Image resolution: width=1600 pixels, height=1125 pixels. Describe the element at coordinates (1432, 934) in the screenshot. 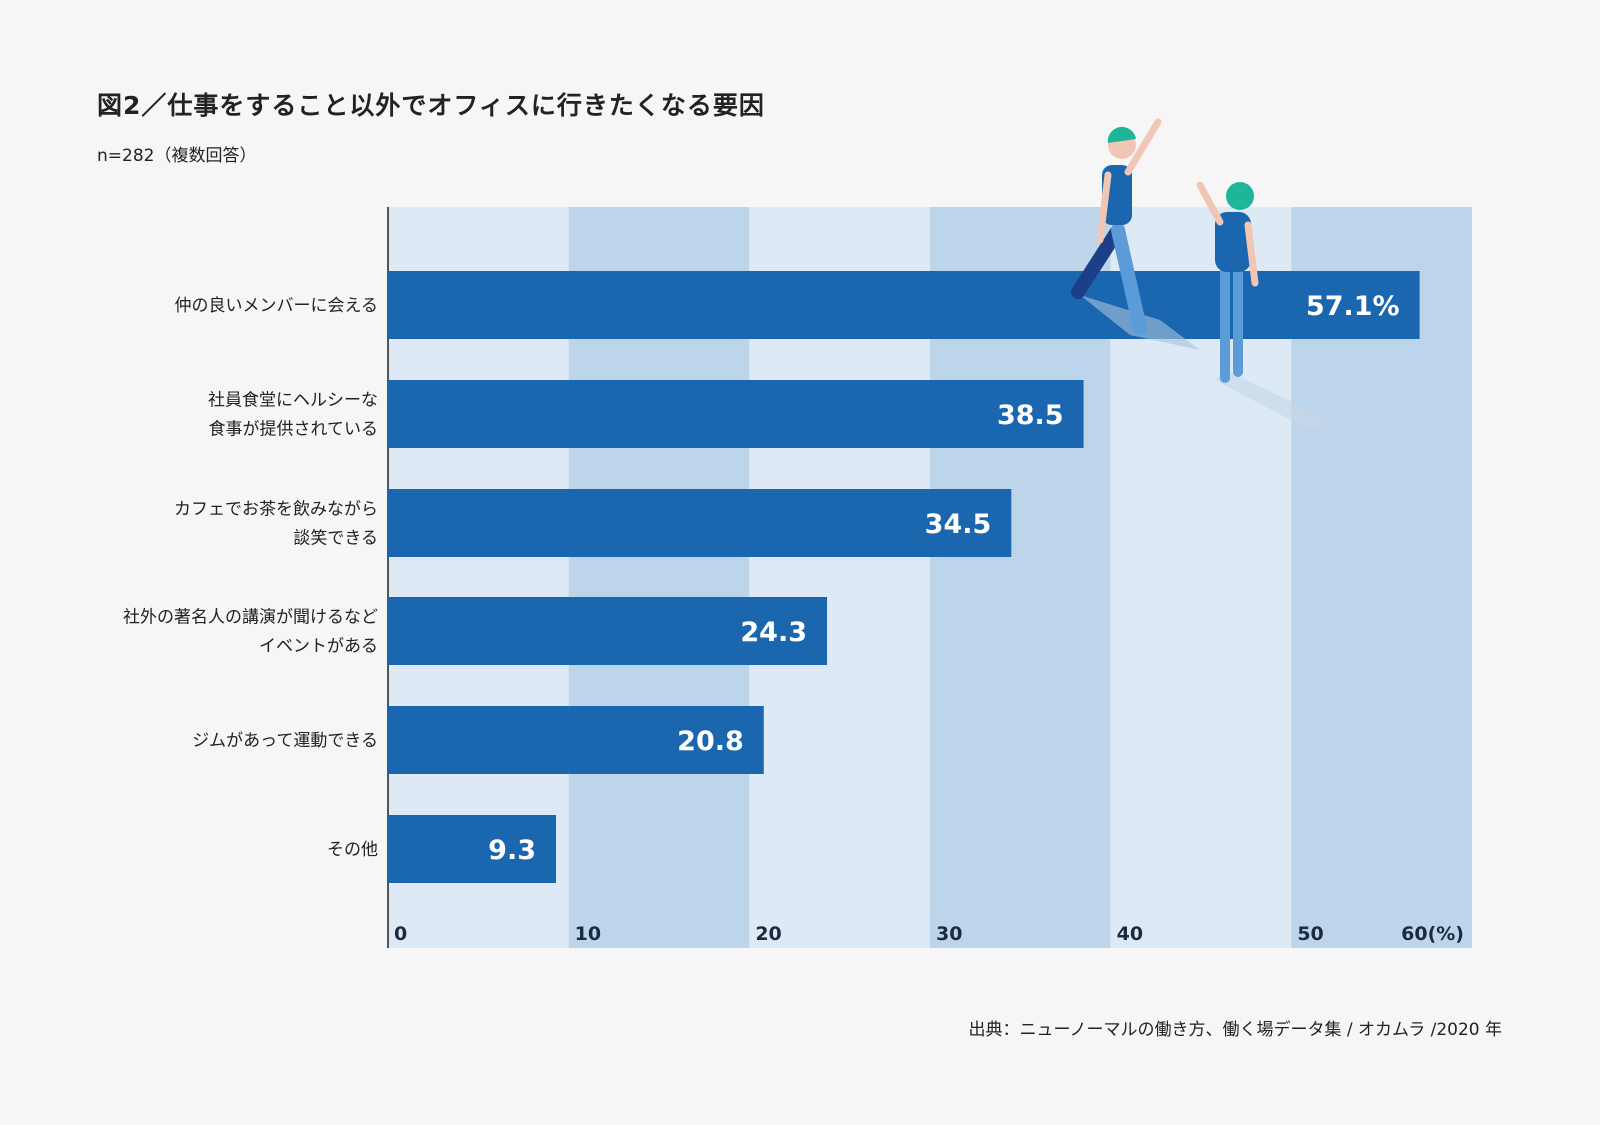

I see `x-tick-label: 60(%)` at that location.